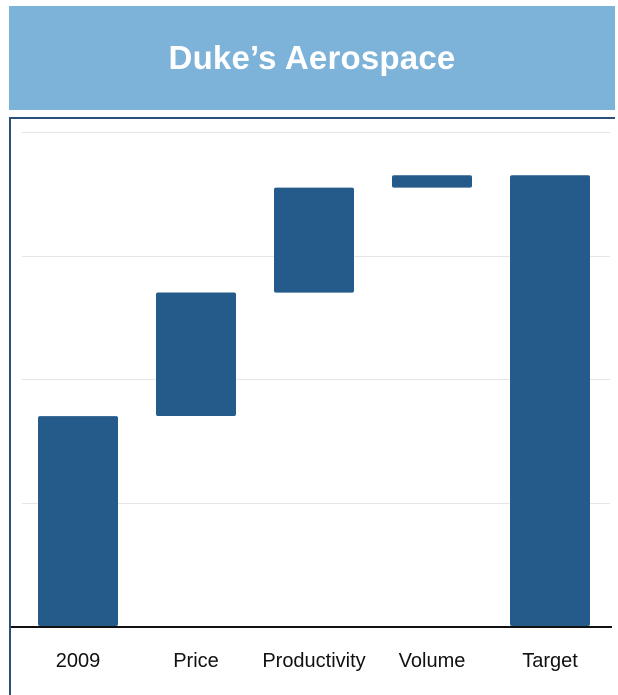 The image size is (618, 695). I want to click on x-tick-label-volume: Volume, so click(432, 661).